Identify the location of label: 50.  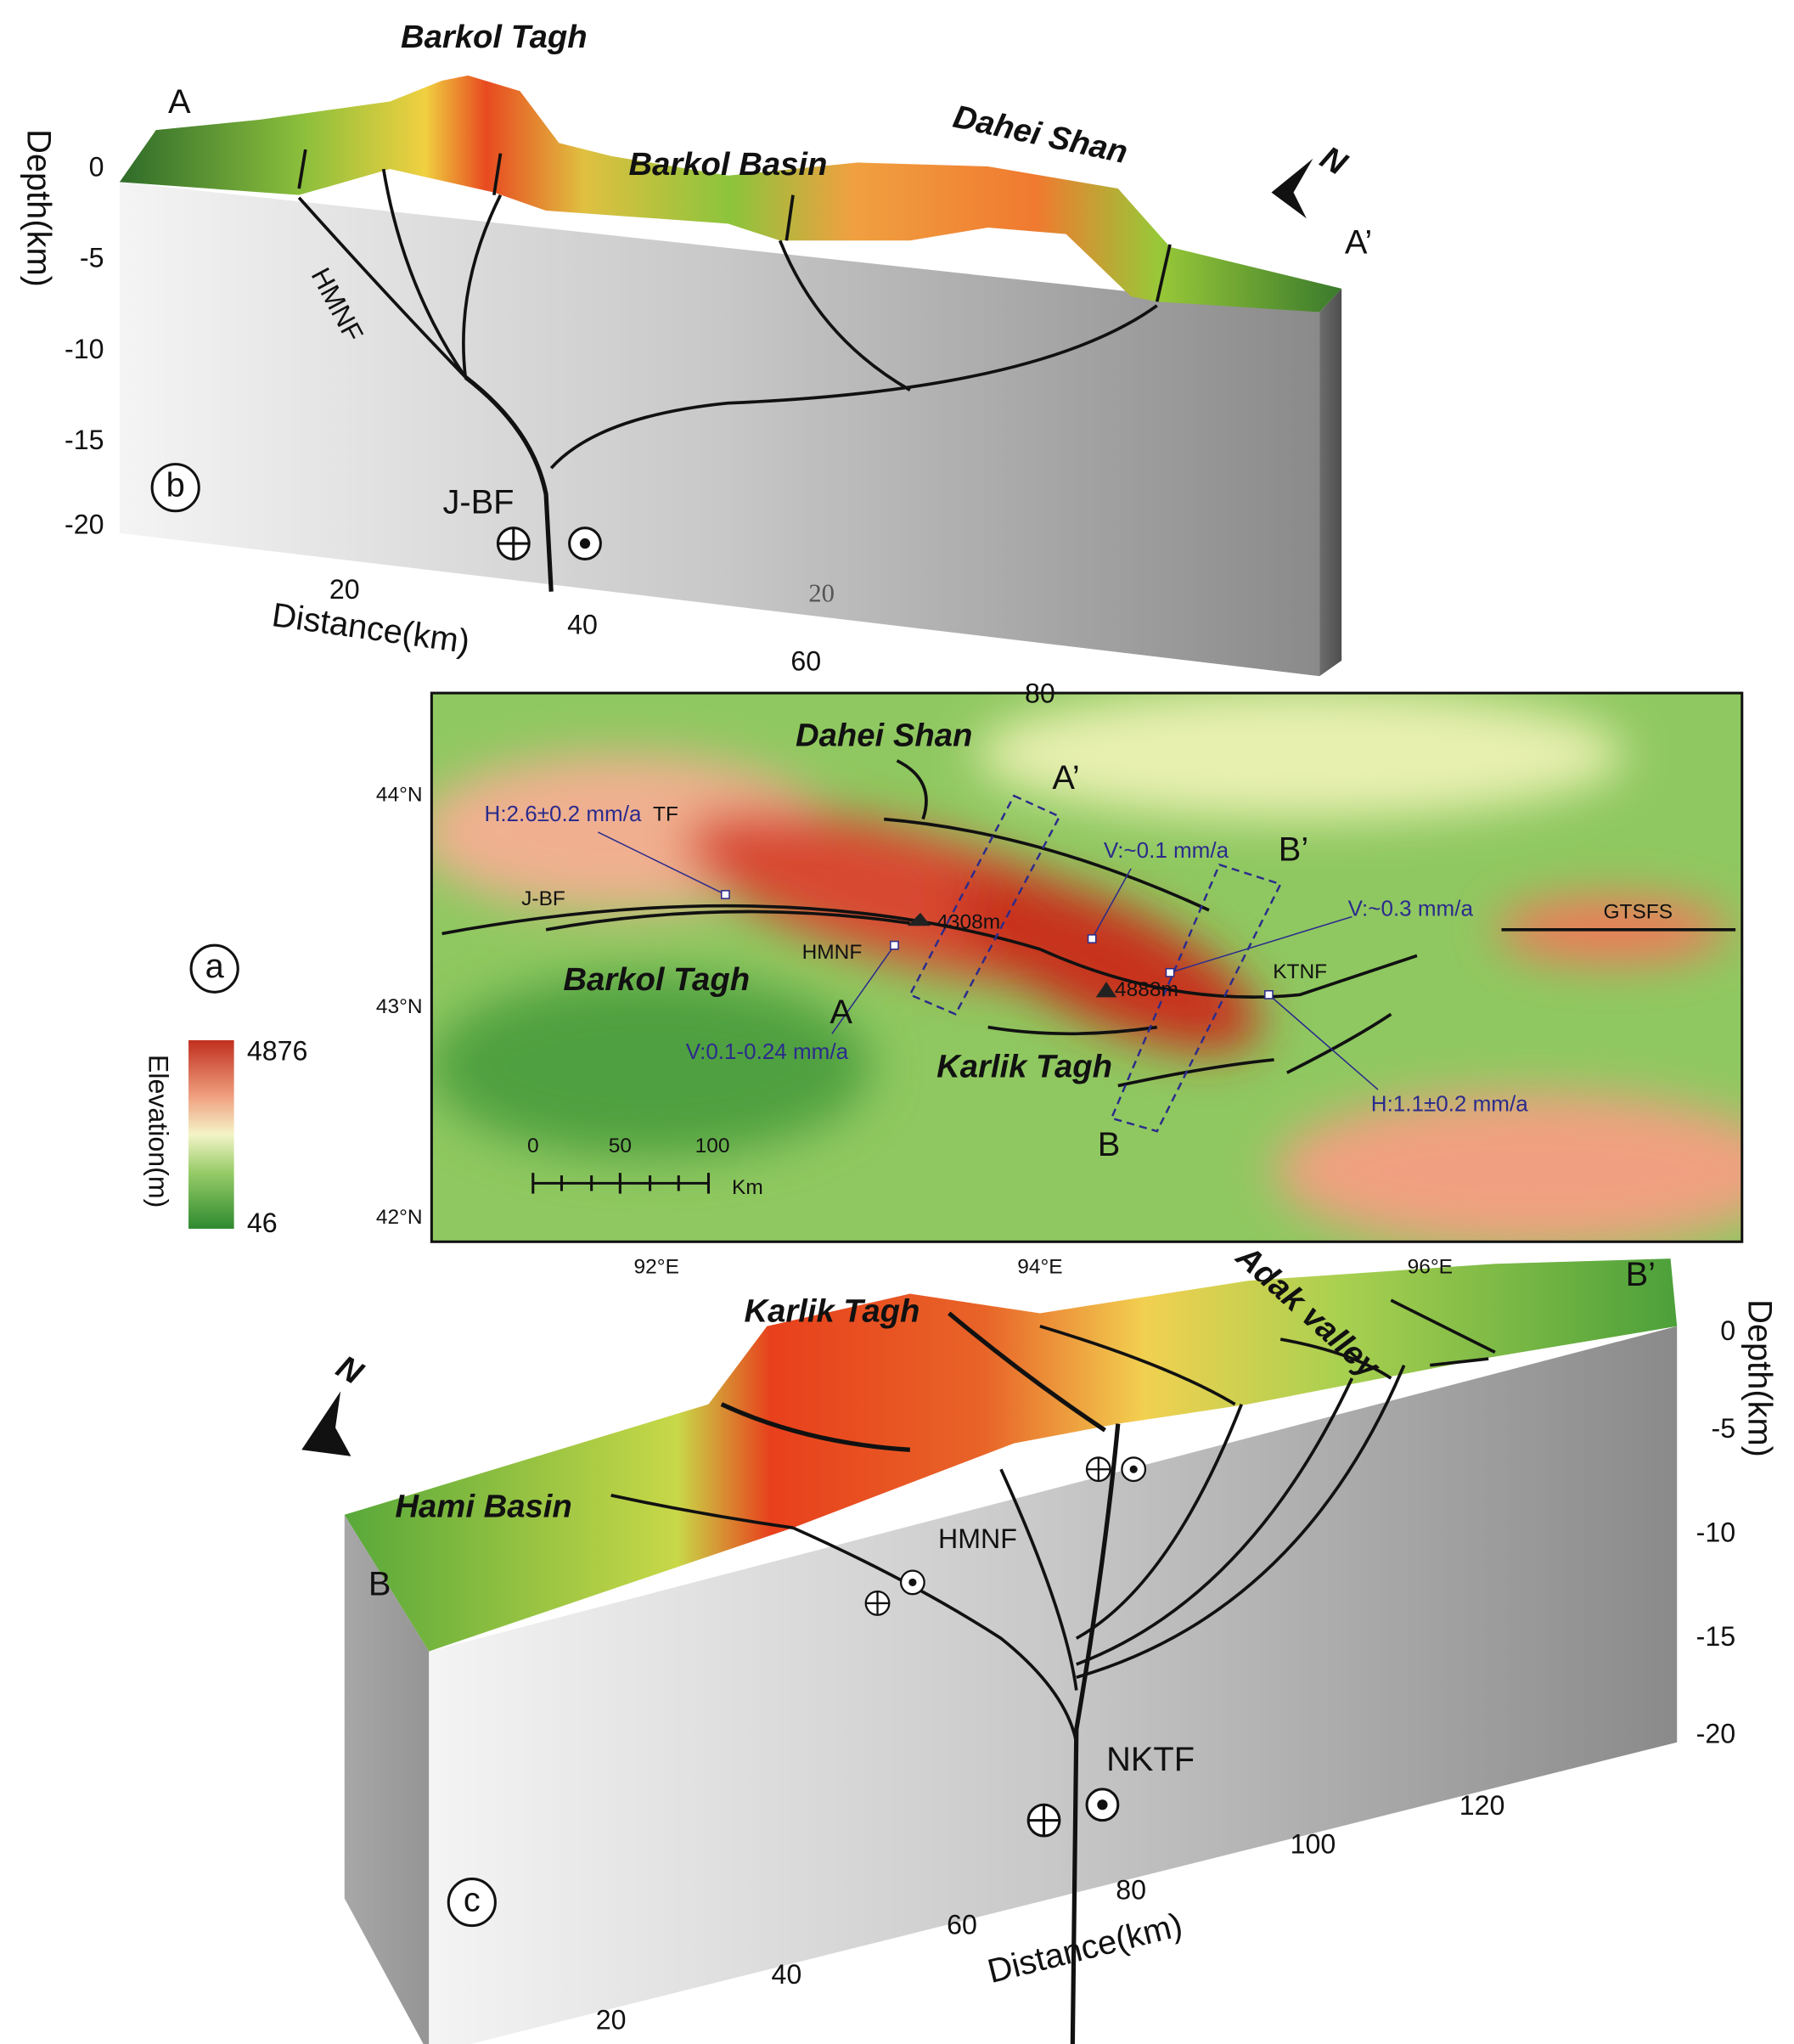
(620, 1146).